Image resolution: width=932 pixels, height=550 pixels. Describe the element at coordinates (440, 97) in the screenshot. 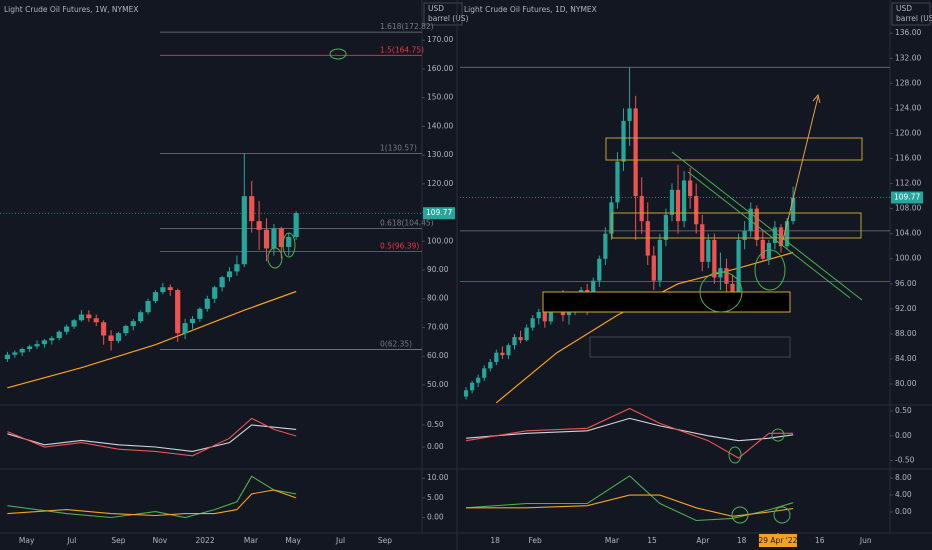

I see `y-tick-label: 150.00` at that location.